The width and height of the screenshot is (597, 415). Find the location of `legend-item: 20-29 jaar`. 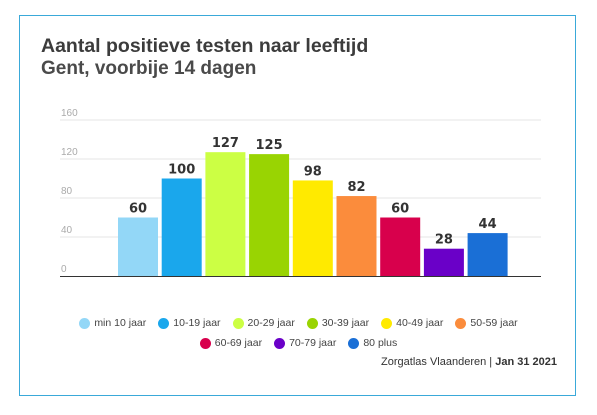

legend-item: 20-29 jaar is located at coordinates (263, 323).